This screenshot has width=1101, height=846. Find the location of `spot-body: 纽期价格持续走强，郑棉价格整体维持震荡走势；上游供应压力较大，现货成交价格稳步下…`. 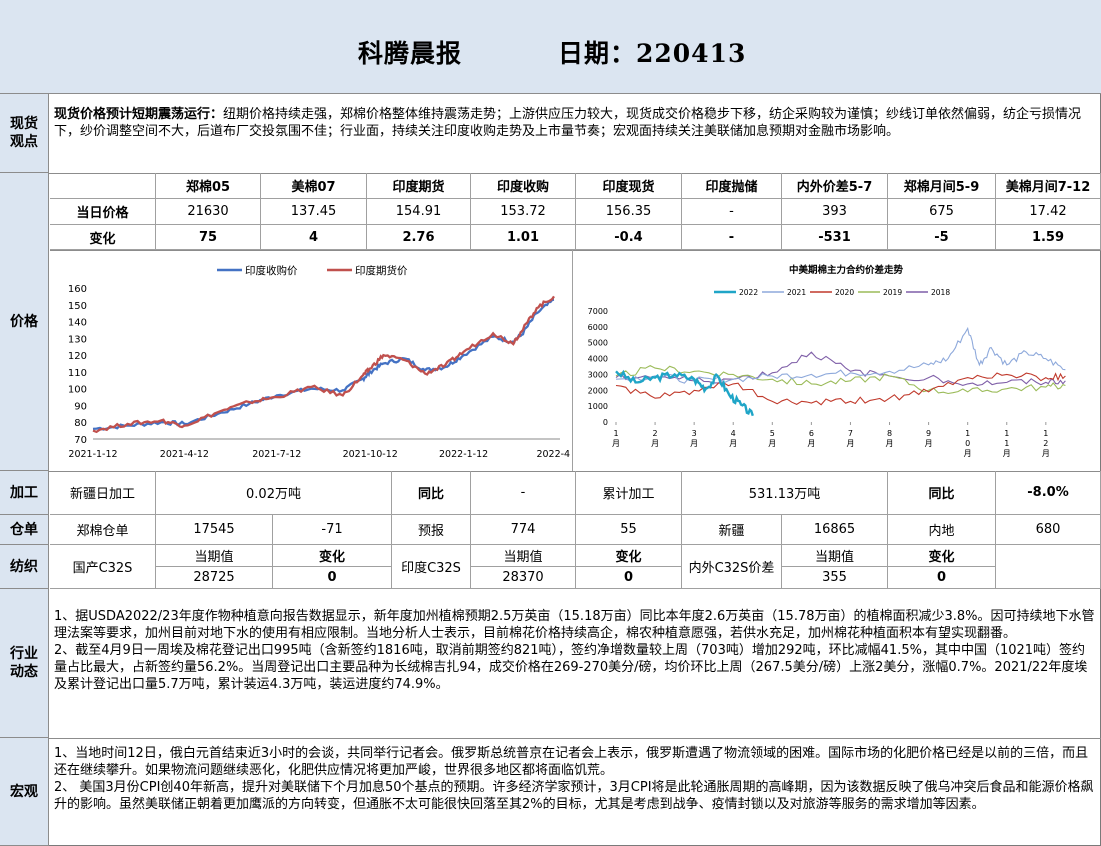

spot-body: 纽期价格持续走强，郑棉价格整体维持震荡走势；上游供应压力较大，现货成交价格稳步下… is located at coordinates (568, 123).